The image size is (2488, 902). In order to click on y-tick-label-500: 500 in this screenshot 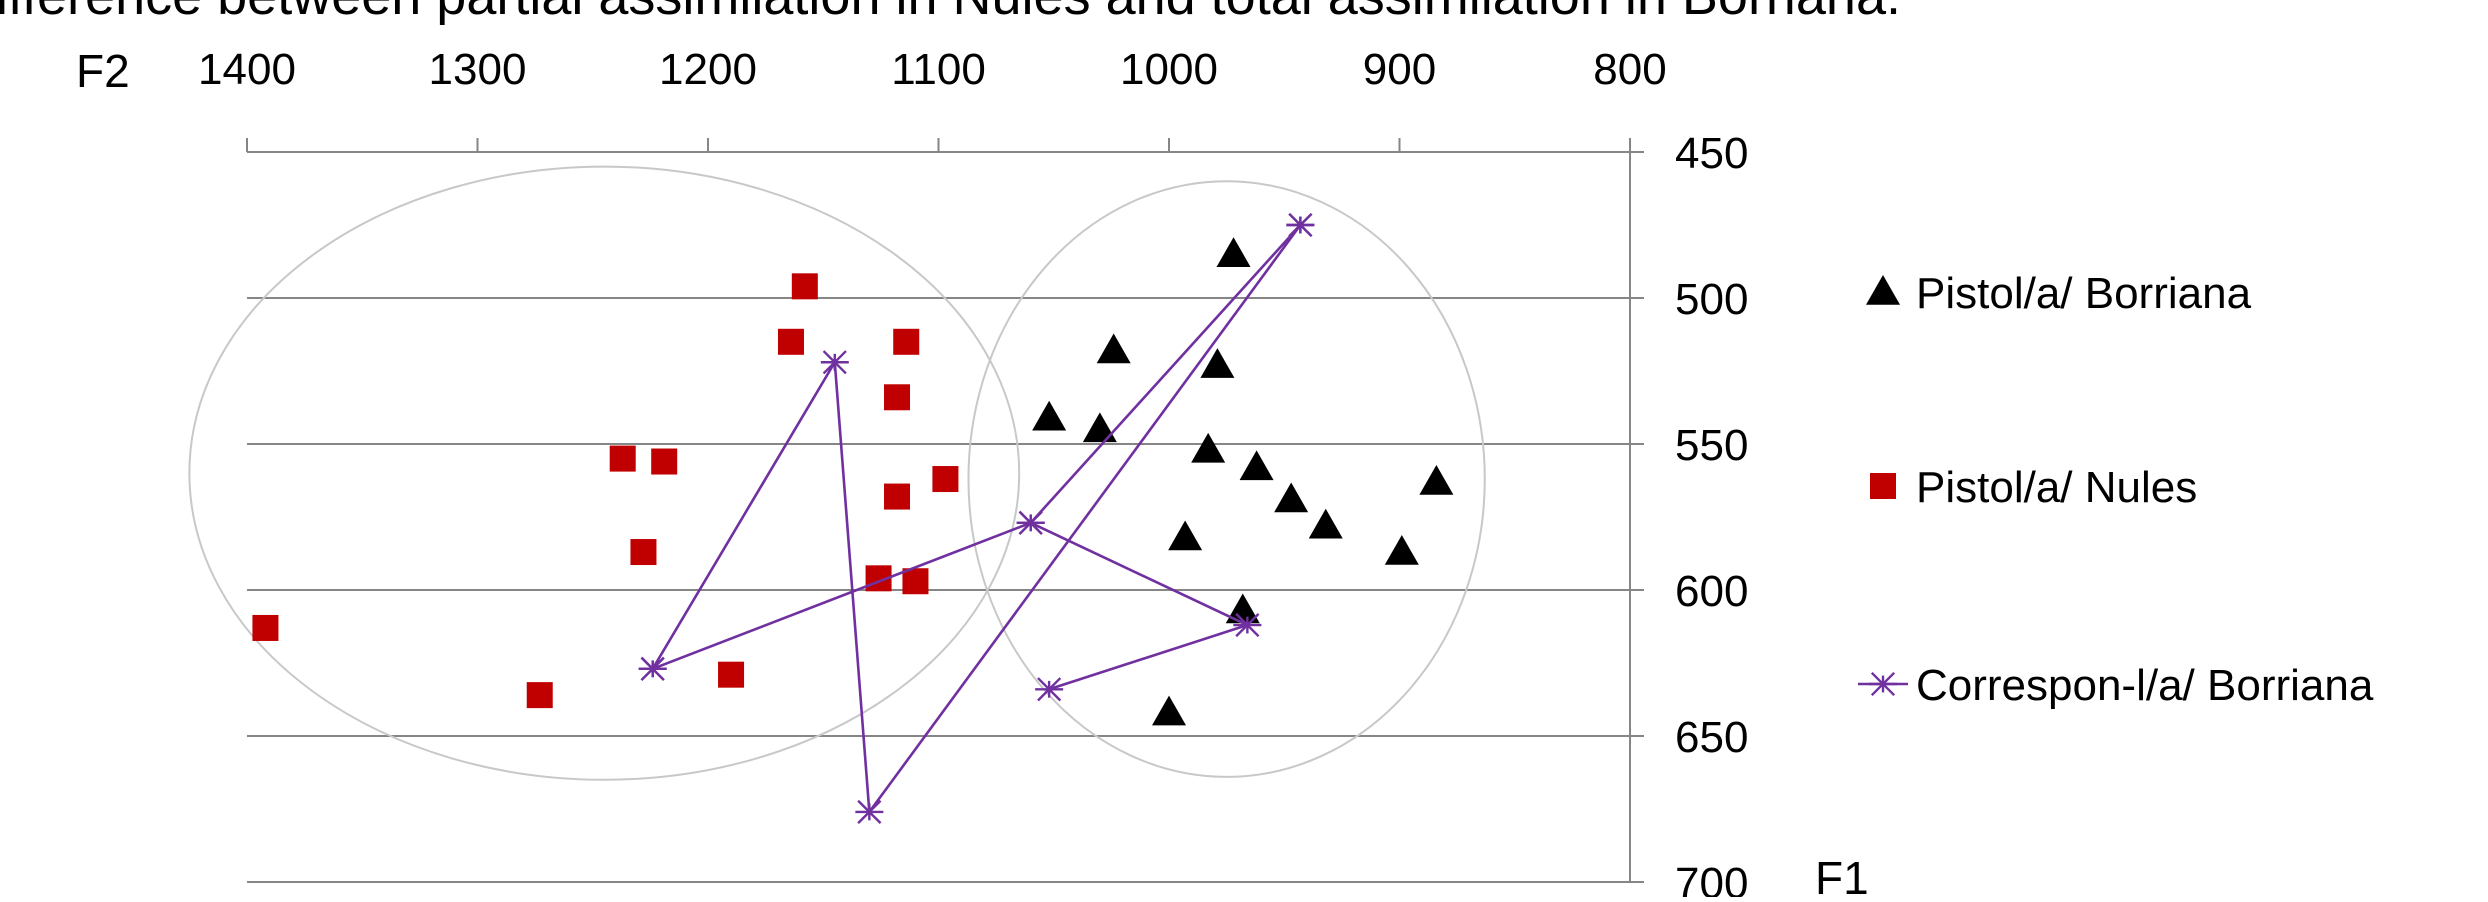, I will do `click(1711, 299)`.